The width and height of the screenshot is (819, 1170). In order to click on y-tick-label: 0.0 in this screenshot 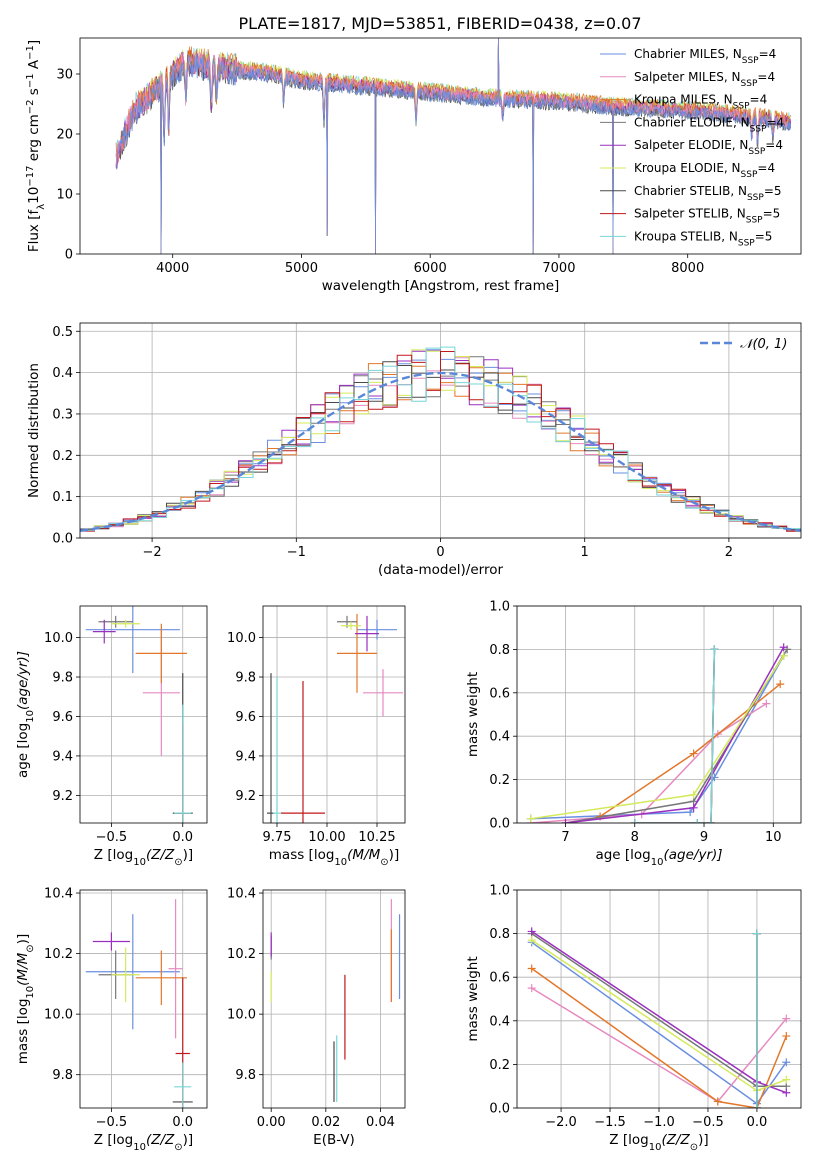, I will do `click(499, 1109)`.